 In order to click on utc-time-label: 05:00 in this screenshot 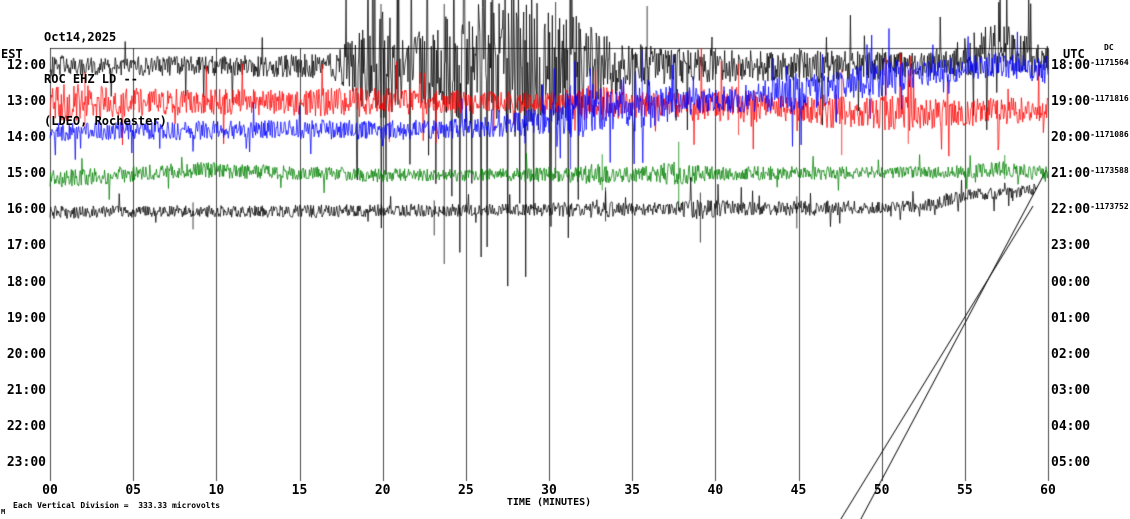, I will do `click(1071, 462)`.